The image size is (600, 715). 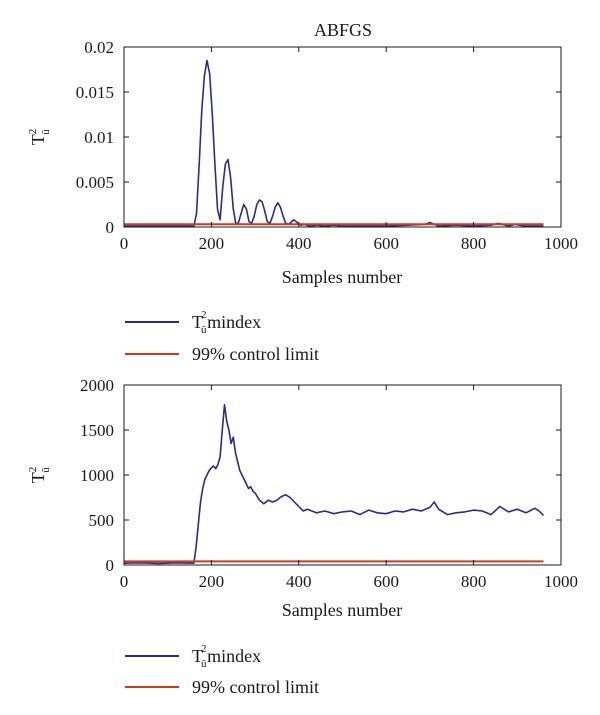 What do you see at coordinates (204, 315) in the screenshot?
I see `legend-statistic-top-sup: 2` at bounding box center [204, 315].